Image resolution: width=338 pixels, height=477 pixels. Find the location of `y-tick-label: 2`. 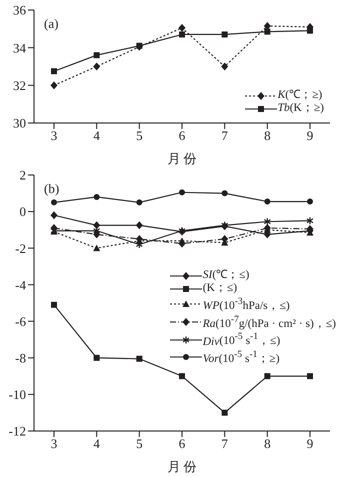

y-tick-label: 2 is located at coordinates (23, 175).